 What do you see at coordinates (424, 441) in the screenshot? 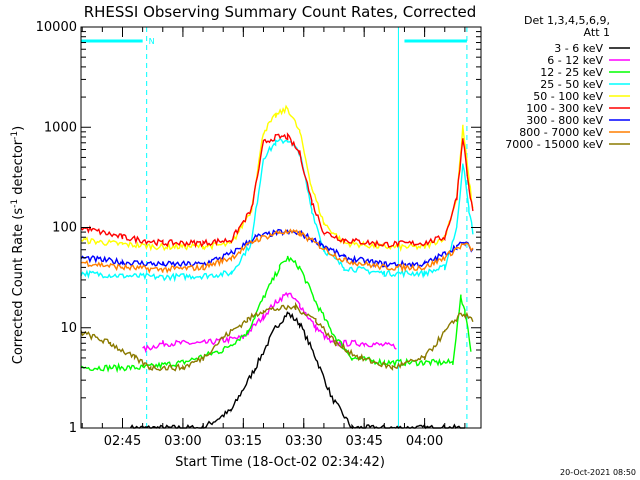
I see `x-tick-label-5: 04:00` at bounding box center [424, 441].